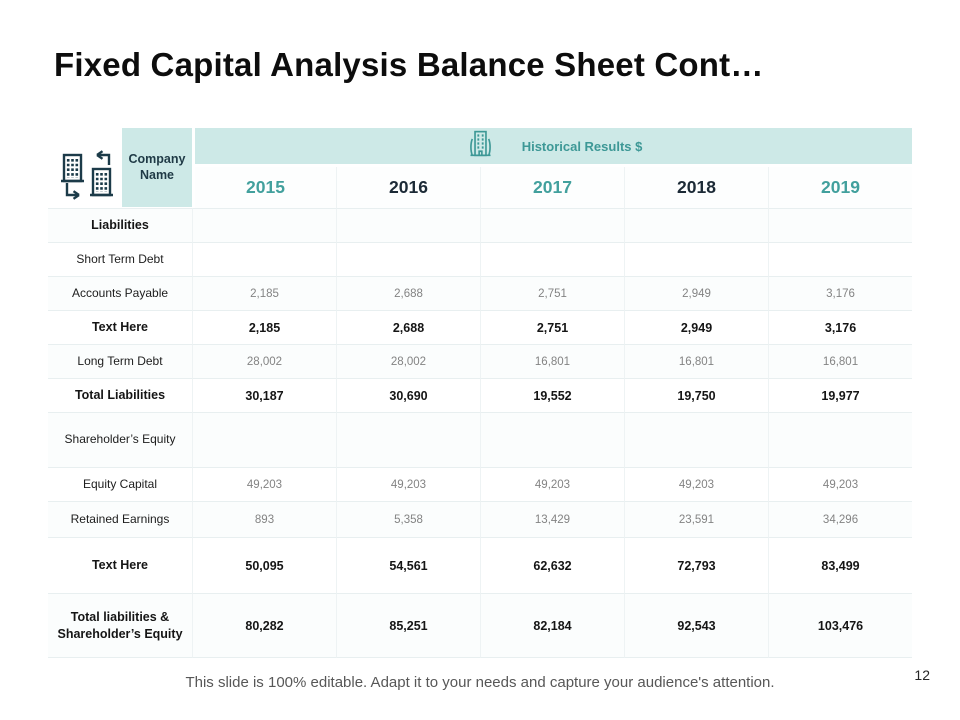 The image size is (960, 720). Describe the element at coordinates (696, 519) in the screenshot. I see `cell-value: 23,591` at that location.